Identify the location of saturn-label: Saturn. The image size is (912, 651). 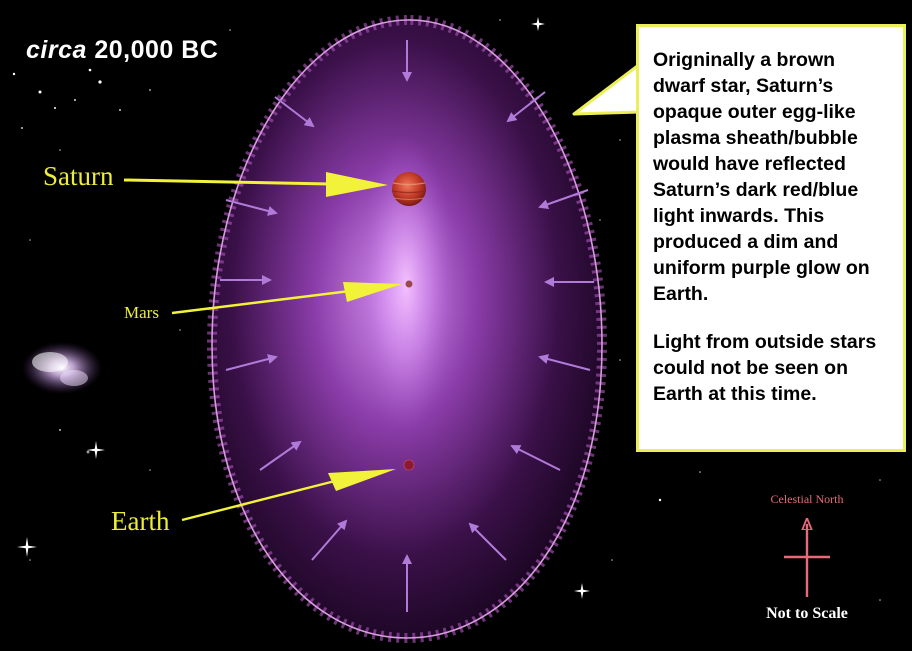
(78, 176).